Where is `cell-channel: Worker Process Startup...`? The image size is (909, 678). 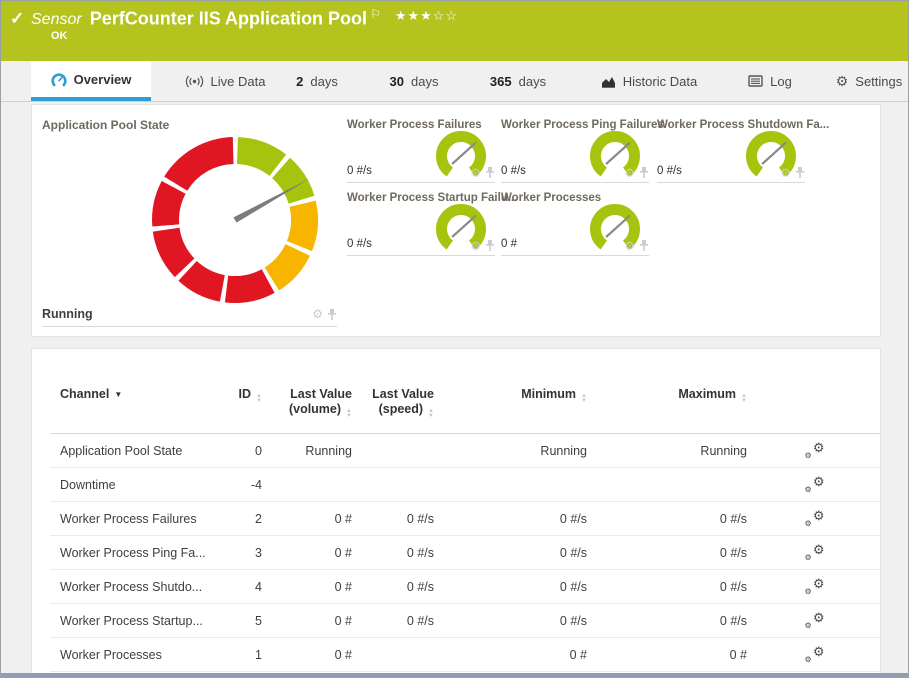
cell-channel: Worker Process Startup... is located at coordinates (131, 621).